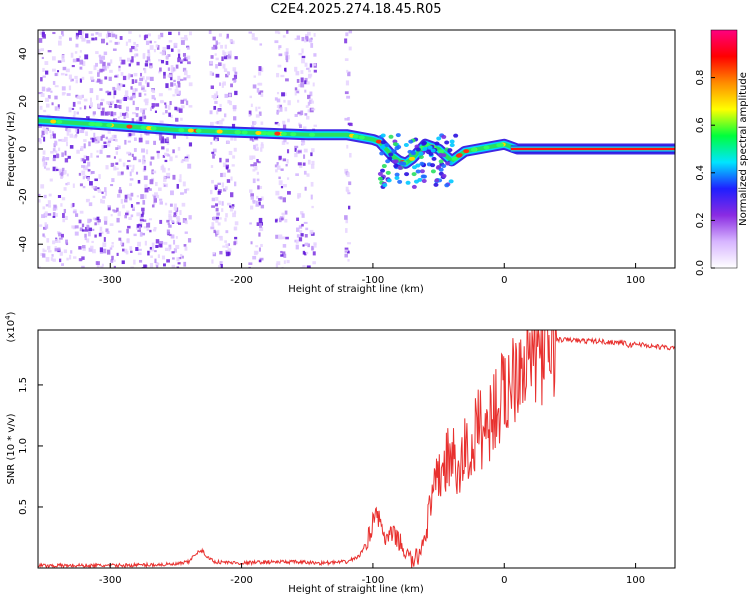 This screenshot has width=750, height=604. Describe the element at coordinates (23, 101) in the screenshot. I see `y-tick-label: 20` at that location.